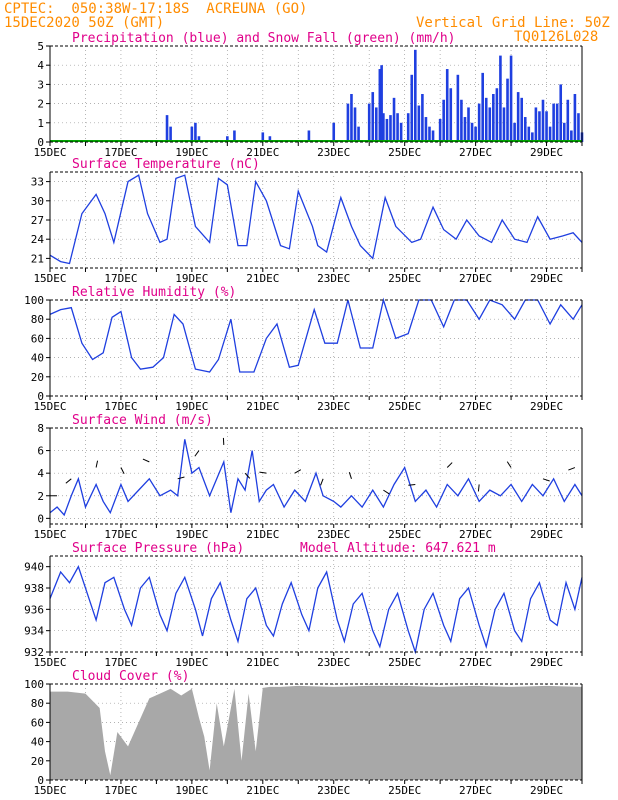  I want to click on grid-line-note: Vertical Grid Line: 50Z, so click(513, 23).